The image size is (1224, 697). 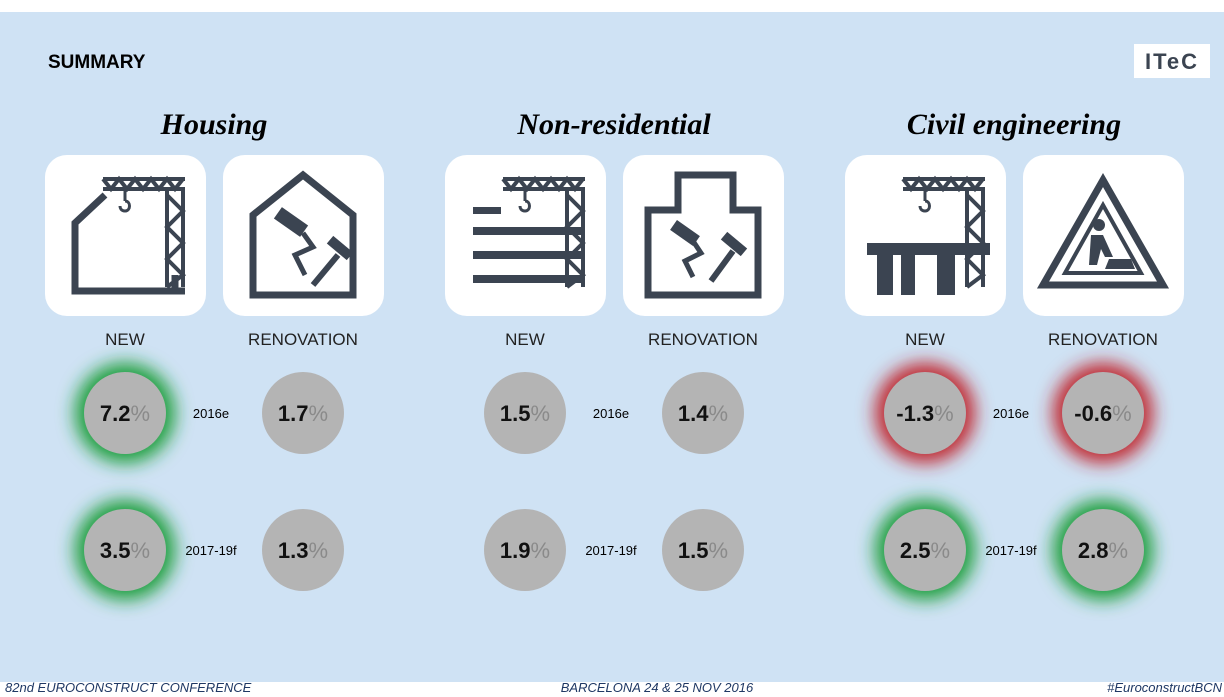 What do you see at coordinates (214, 124) in the screenshot?
I see `section-title: Housing` at bounding box center [214, 124].